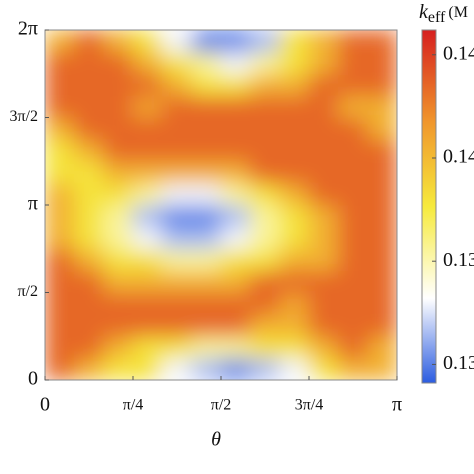  I want to click on x-tick-label: π/4, so click(133, 405).